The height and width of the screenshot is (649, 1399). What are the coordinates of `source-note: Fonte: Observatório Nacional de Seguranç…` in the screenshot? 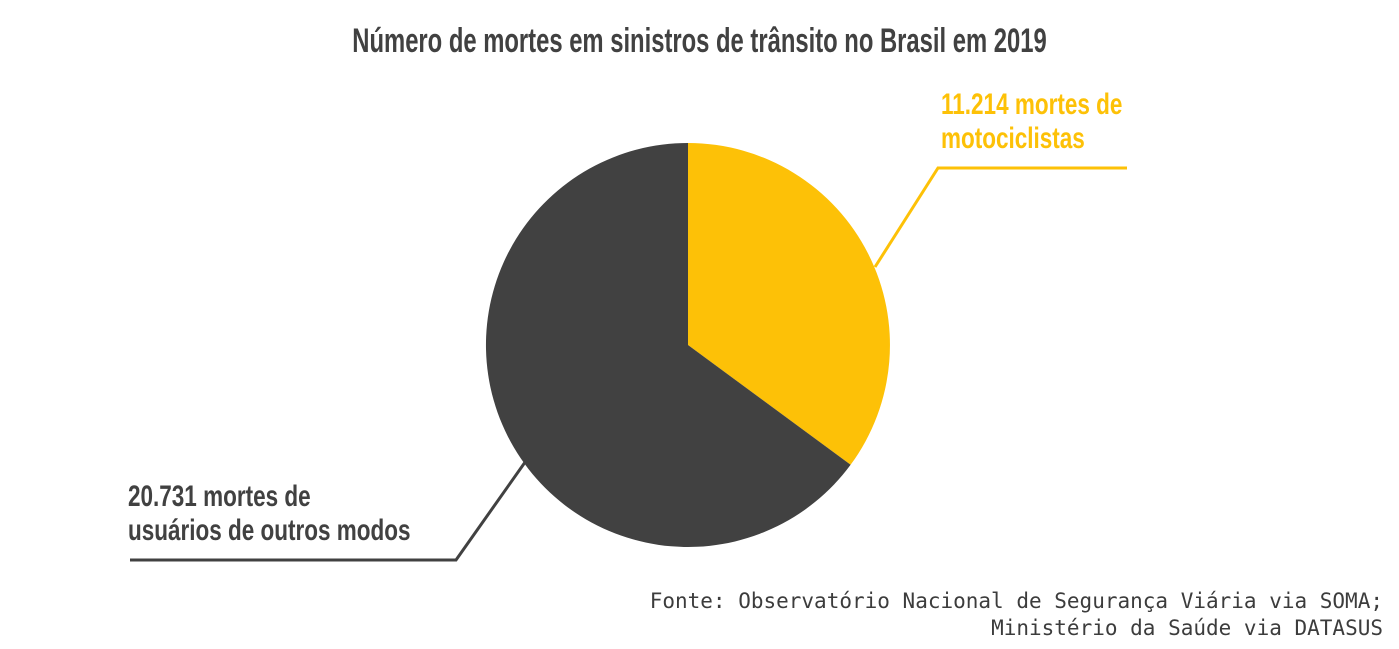 It's located at (1016, 615).